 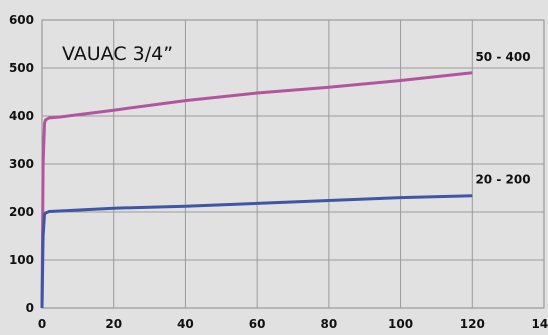 I want to click on x-tick-label: 100, so click(x=400, y=324).